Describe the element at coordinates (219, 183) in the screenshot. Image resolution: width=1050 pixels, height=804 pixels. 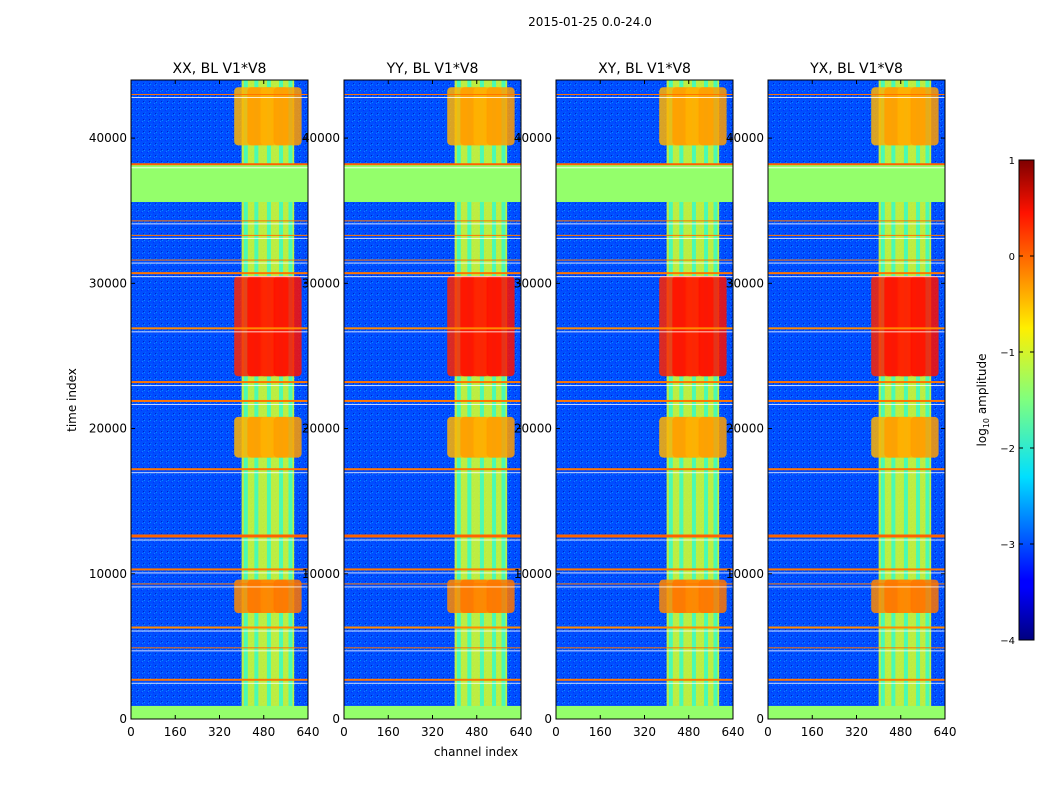
I see `flagged-block` at that location.